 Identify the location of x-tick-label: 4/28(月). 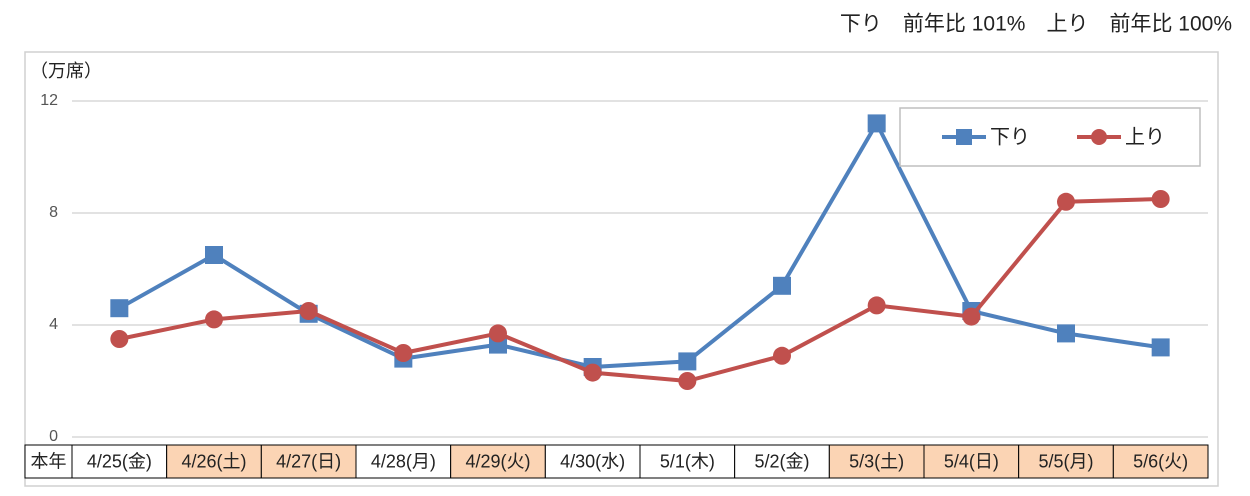
(403, 461).